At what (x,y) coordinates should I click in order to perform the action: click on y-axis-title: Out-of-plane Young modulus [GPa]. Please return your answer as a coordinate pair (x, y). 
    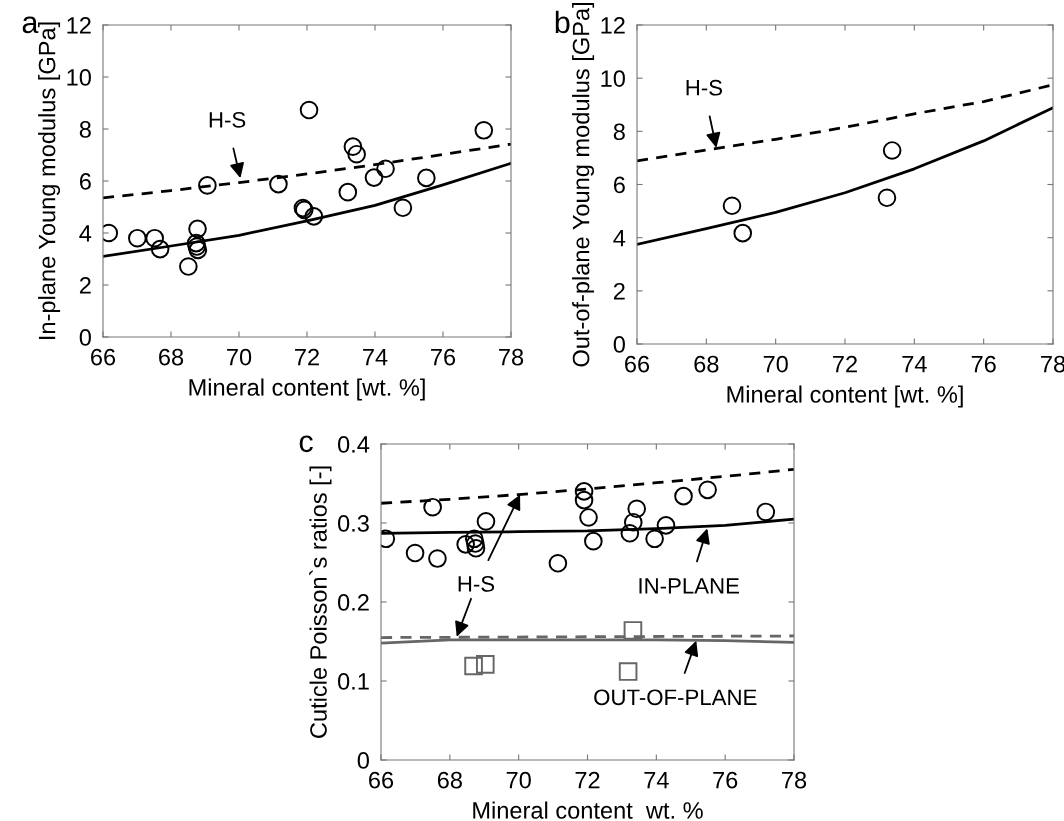
    Looking at the image, I should click on (583, 185).